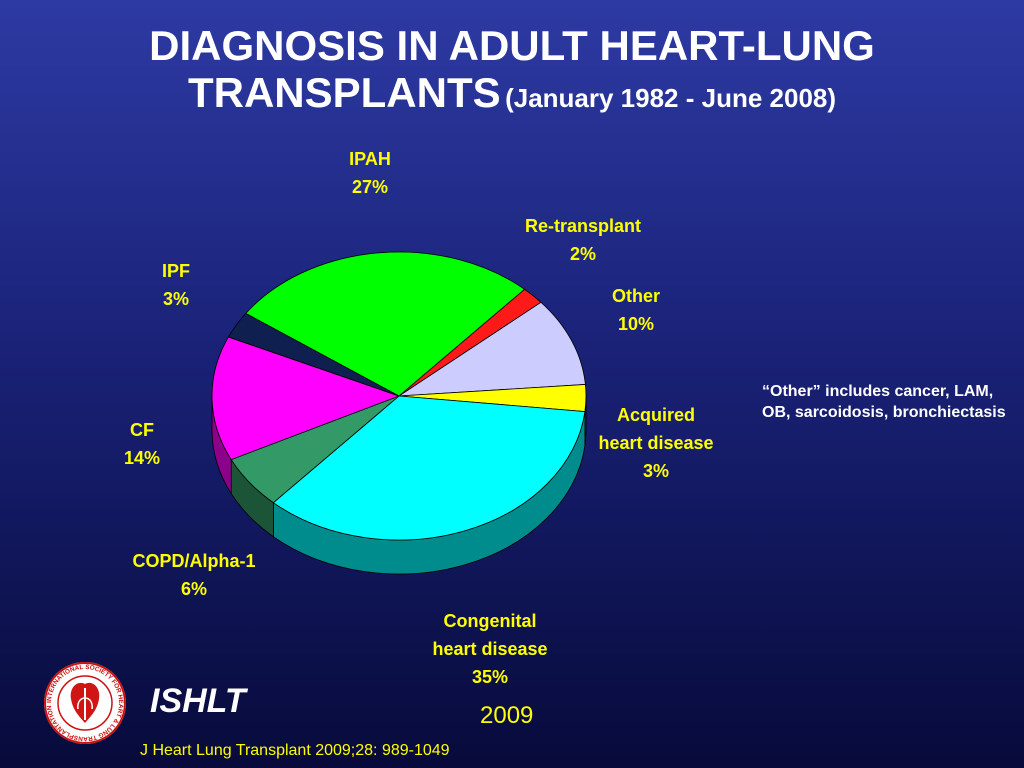 Image resolution: width=1024 pixels, height=768 pixels. I want to click on ishlt-label: ISHLT, so click(198, 701).